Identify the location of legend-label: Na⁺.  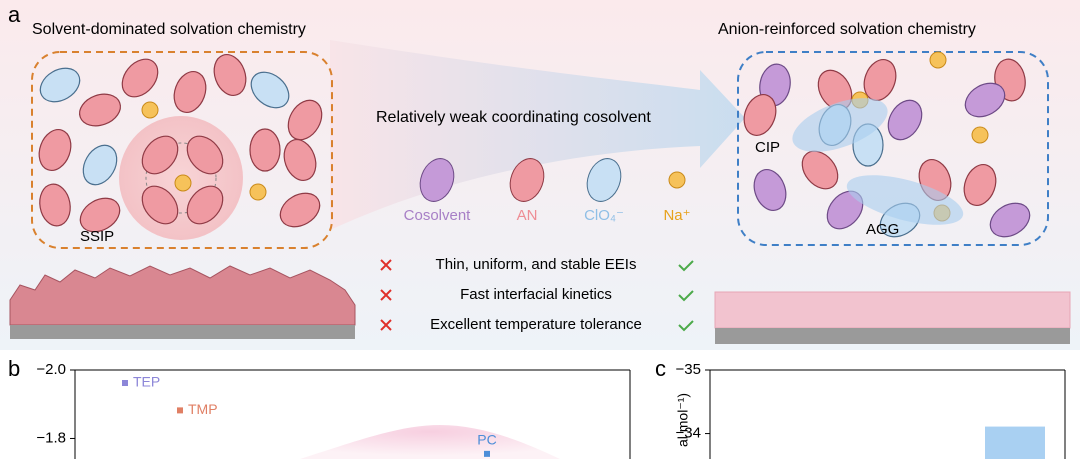
(676, 215).